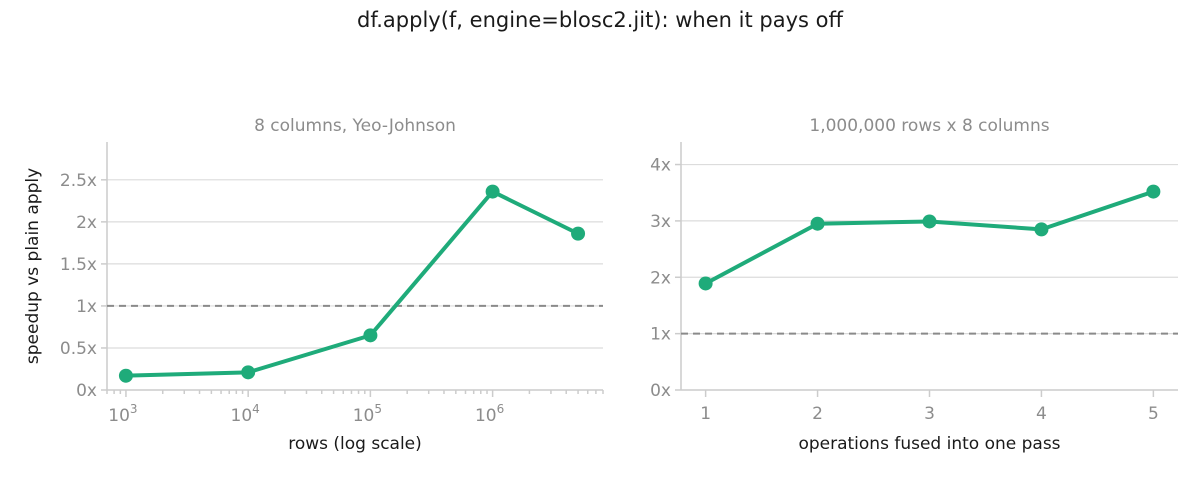 The image size is (1200, 480). I want to click on x-tick-label: 10⁴, so click(245, 414).